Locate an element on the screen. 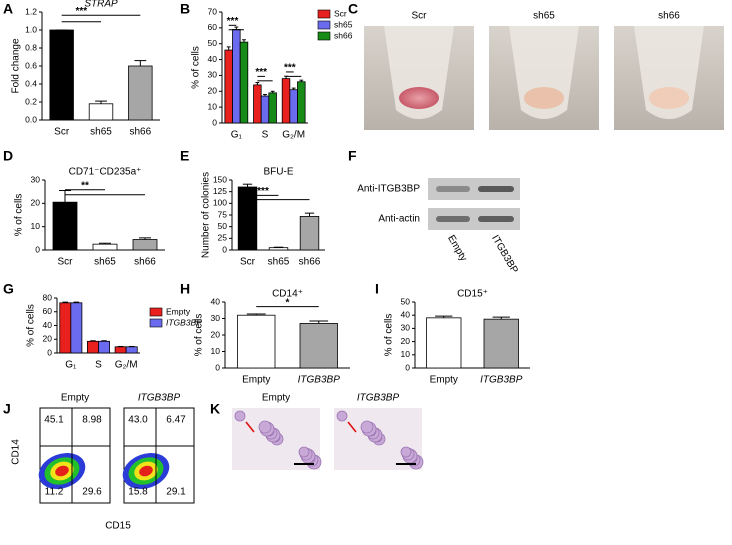 The image size is (732, 545). panel-letter: A is located at coordinates (8, 9).